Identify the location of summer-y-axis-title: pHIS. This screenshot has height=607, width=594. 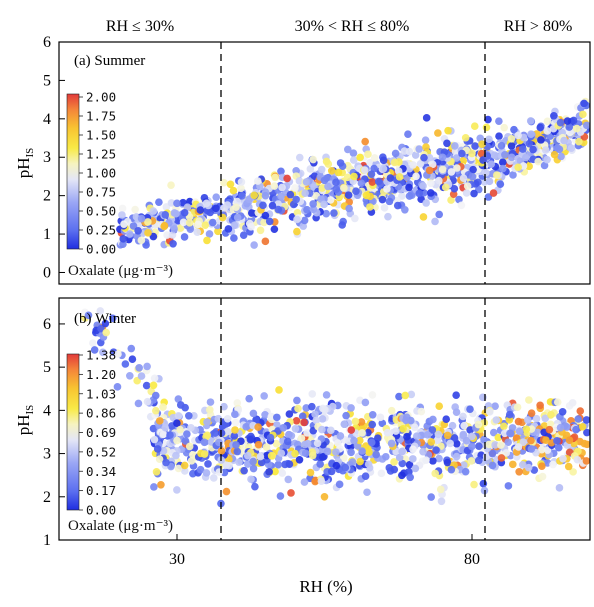
(25, 163).